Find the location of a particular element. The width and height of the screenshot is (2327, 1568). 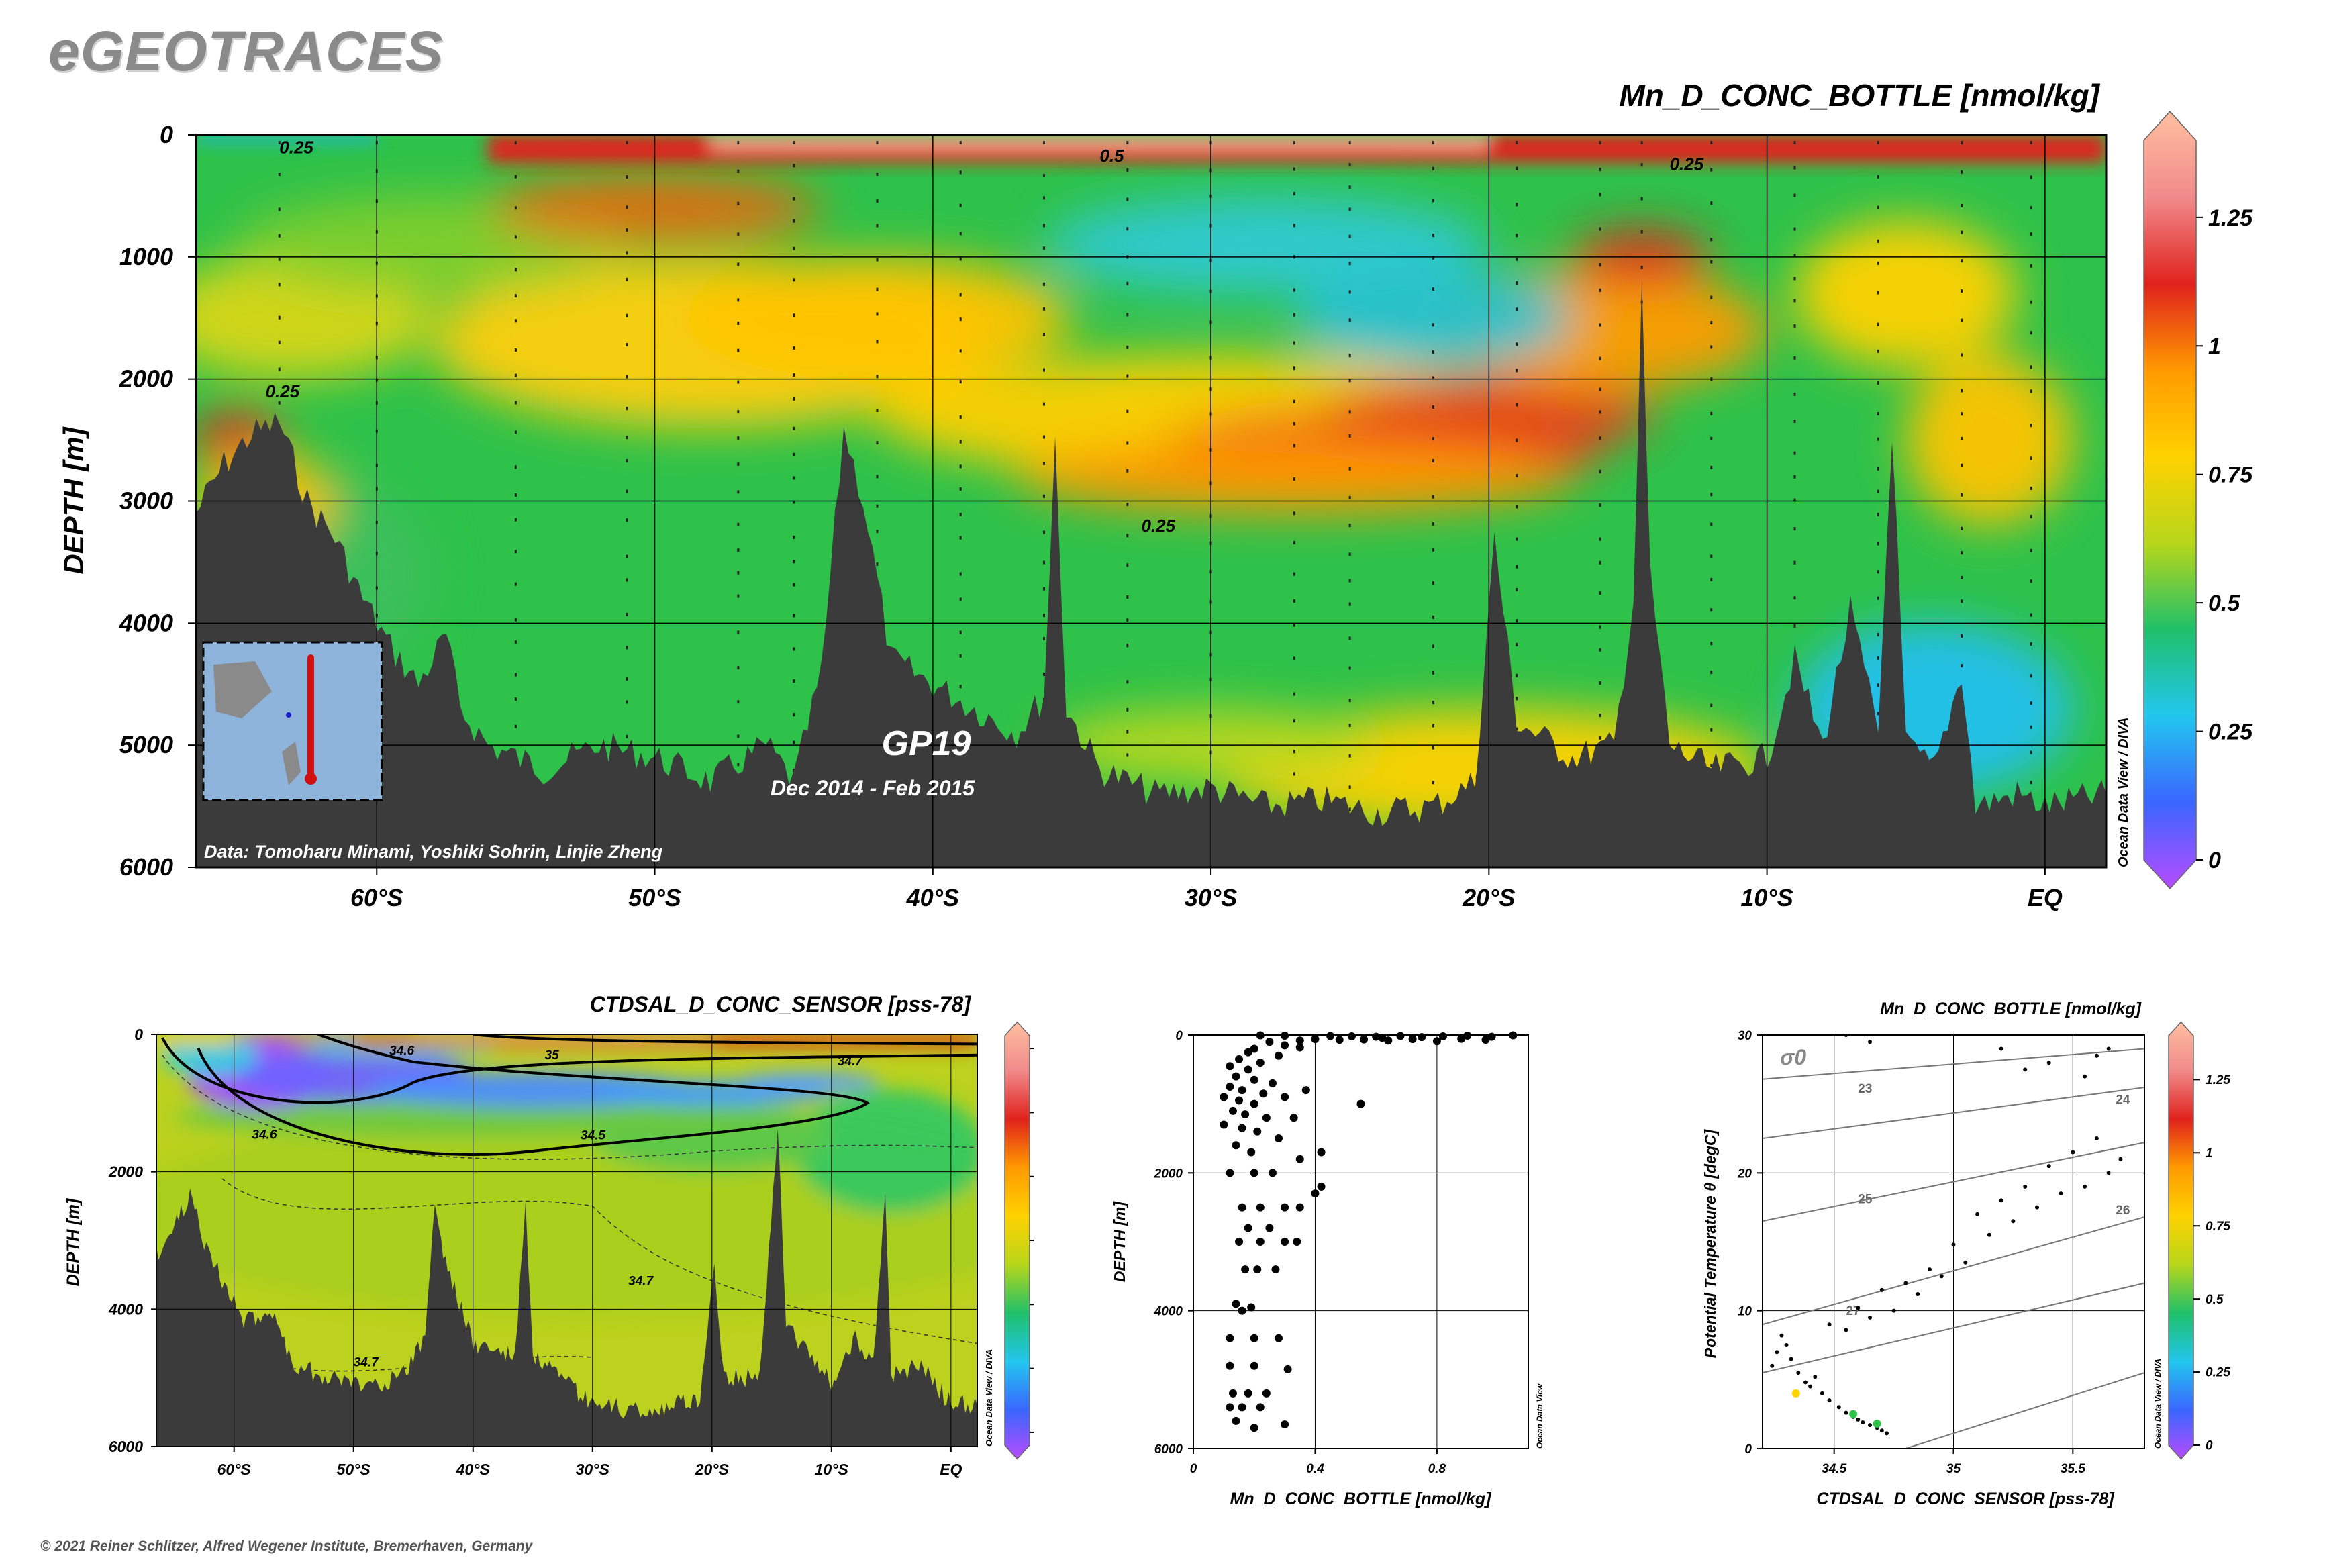

isopycnal-label: 23 is located at coordinates (1865, 1089).